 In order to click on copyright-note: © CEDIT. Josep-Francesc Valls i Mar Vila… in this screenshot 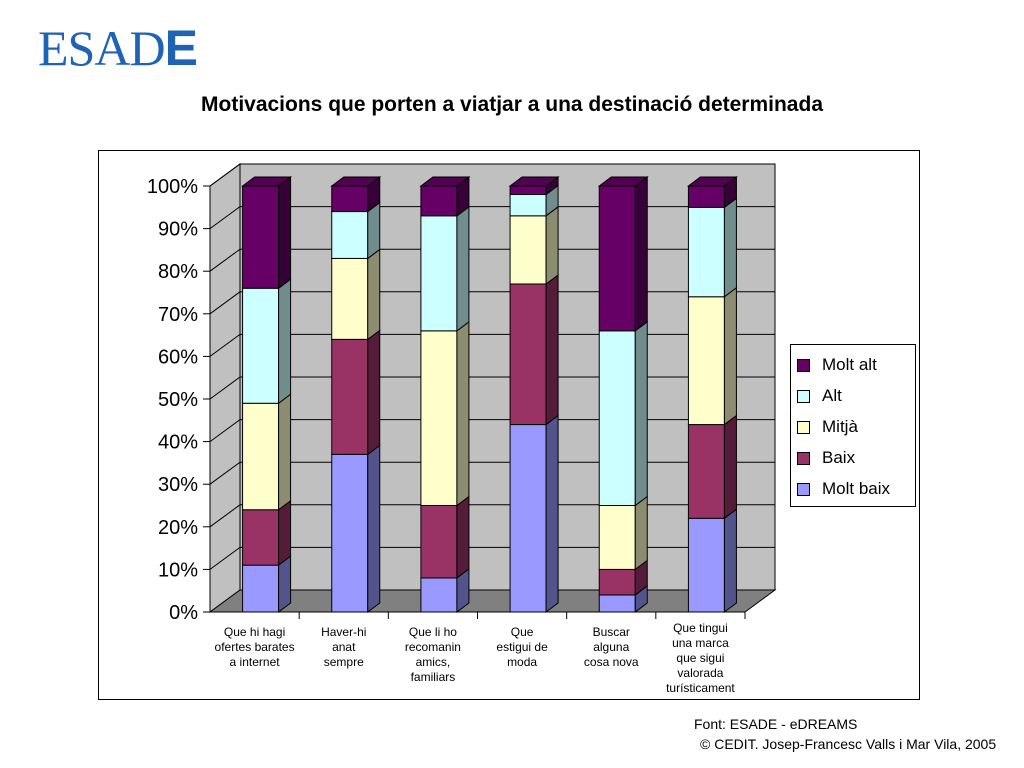, I will do `click(848, 744)`.